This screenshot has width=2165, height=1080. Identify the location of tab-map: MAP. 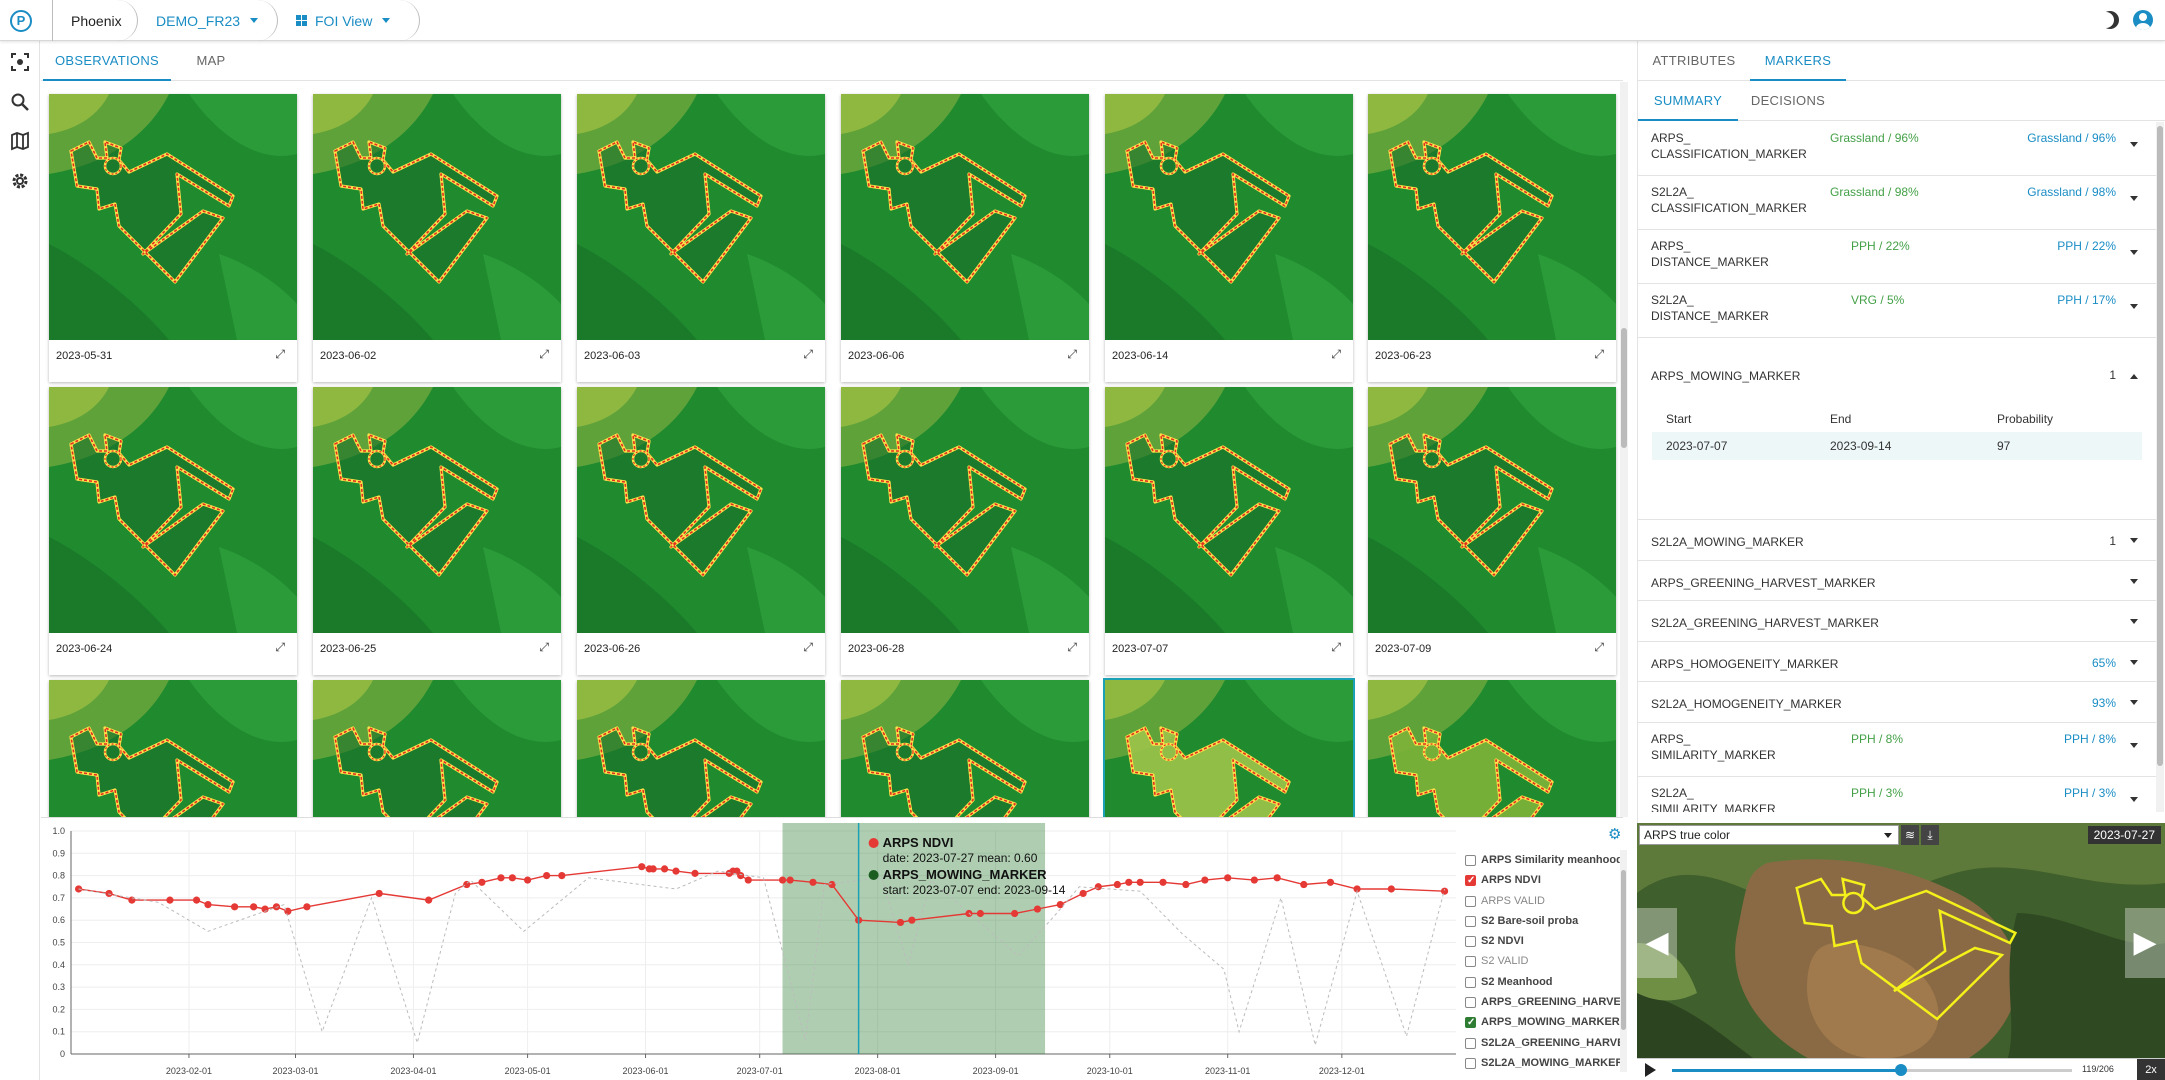
(211, 60).